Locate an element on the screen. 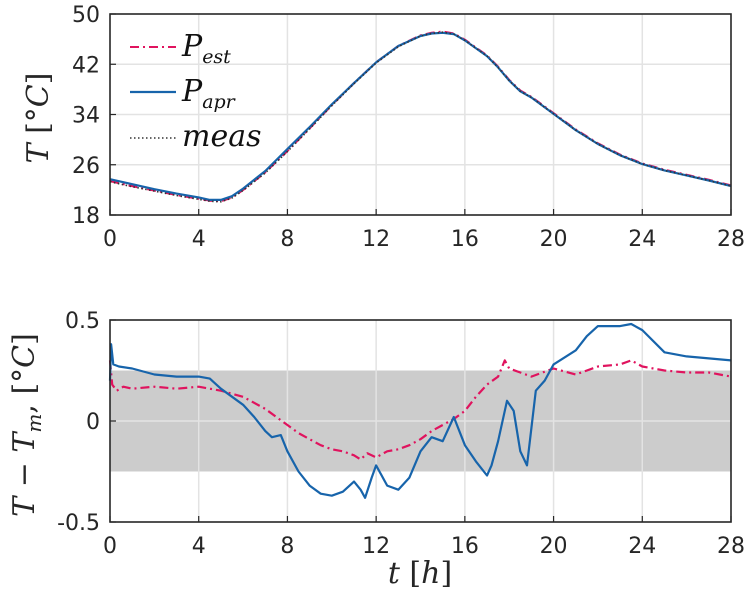 The width and height of the screenshot is (747, 616). legend-label-p-apr: Papr is located at coordinates (209, 93).